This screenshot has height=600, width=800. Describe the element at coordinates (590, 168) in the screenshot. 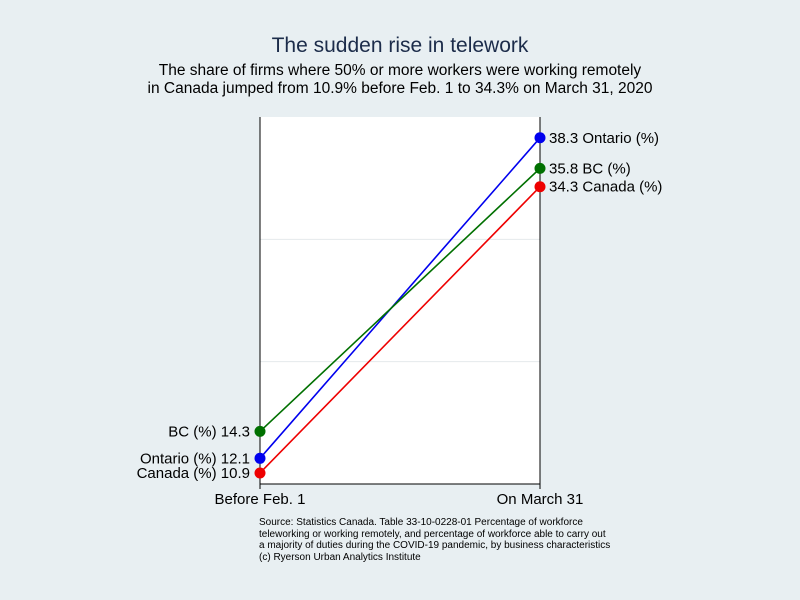

I see `data-label-right: 35.8 BC (%)` at that location.